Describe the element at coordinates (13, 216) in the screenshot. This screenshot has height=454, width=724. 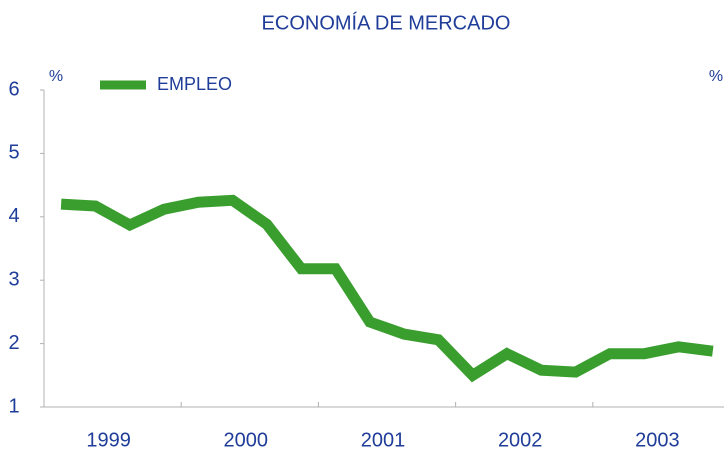
I see `y-tick-label: 4` at that location.